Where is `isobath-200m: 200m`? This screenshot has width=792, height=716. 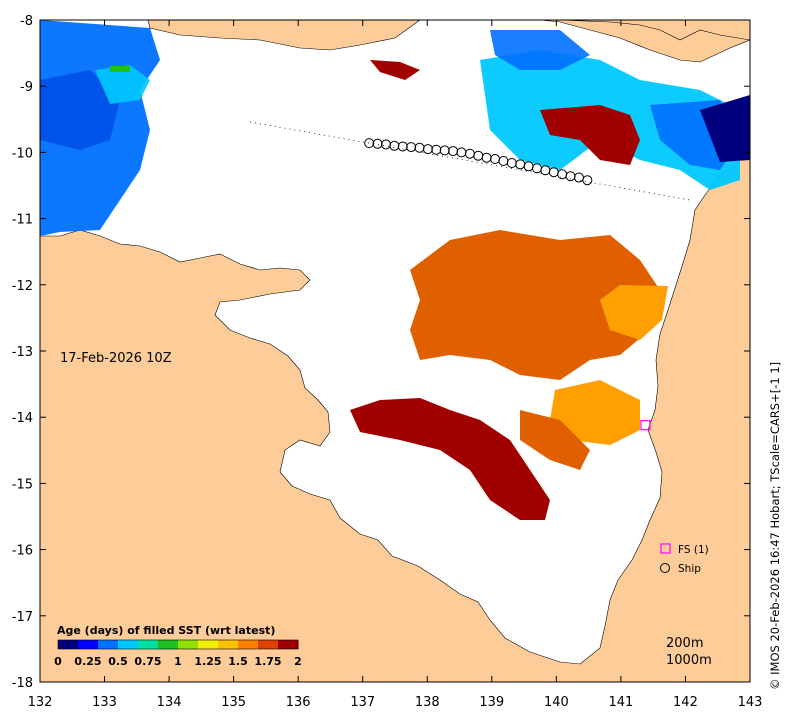
isobath-200m: 200m is located at coordinates (684, 643).